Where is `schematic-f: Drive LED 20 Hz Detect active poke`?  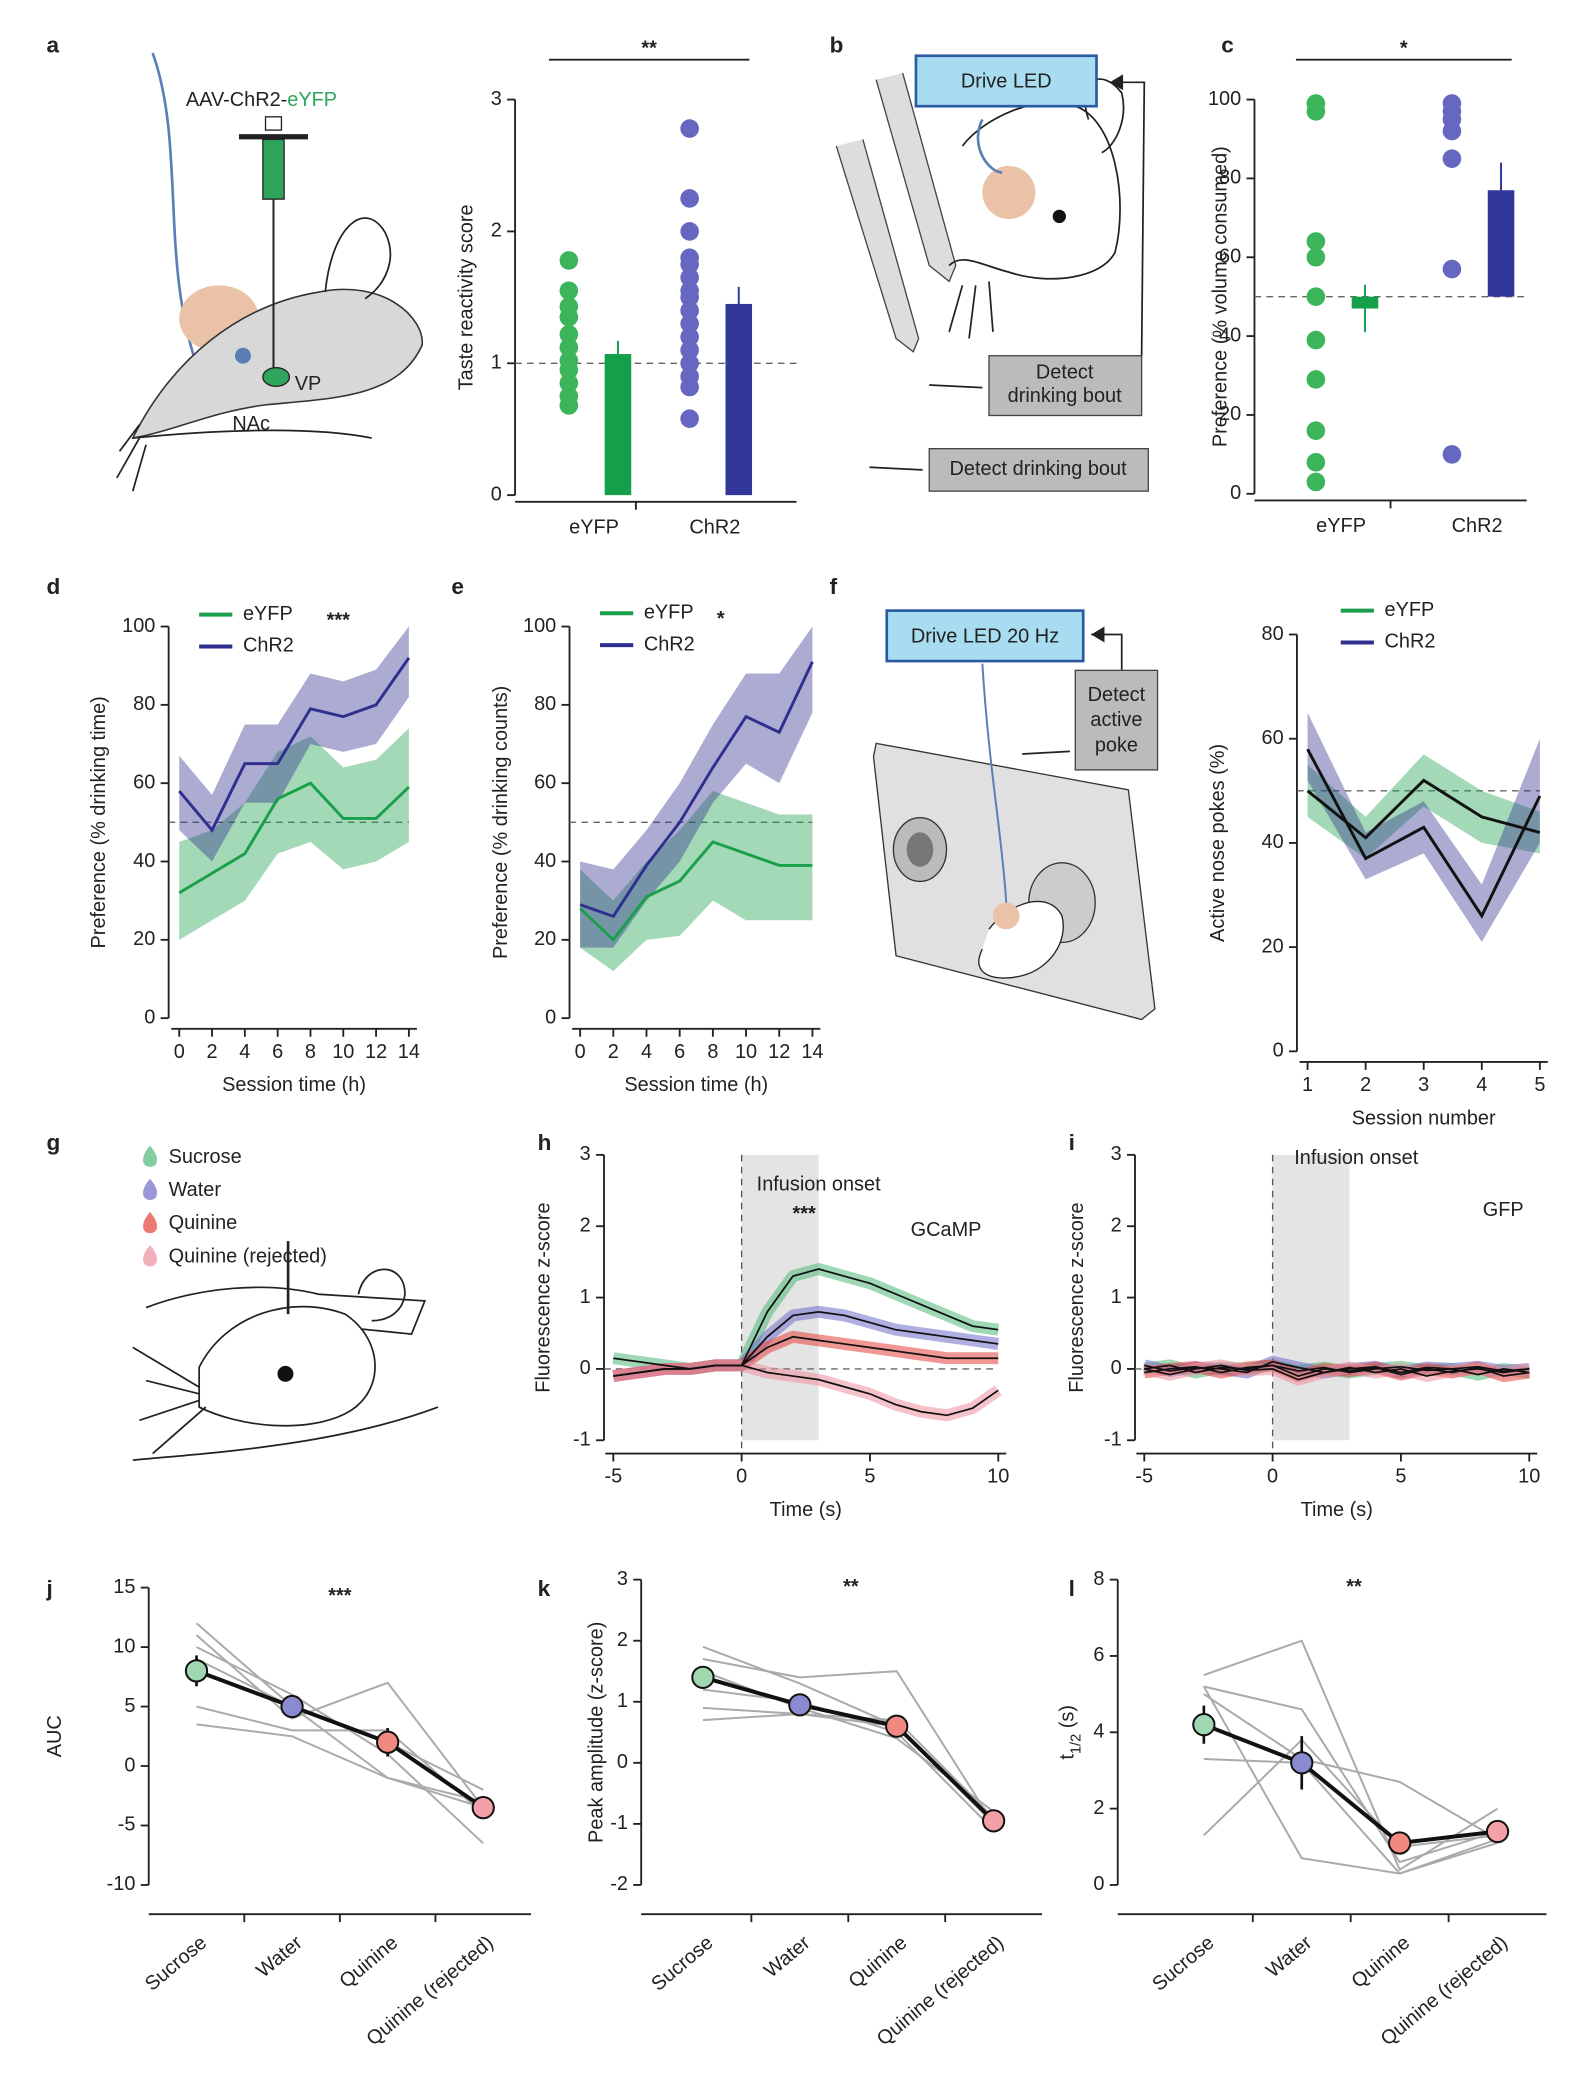 schematic-f: Drive LED 20 Hz Detect active poke is located at coordinates (1015, 815).